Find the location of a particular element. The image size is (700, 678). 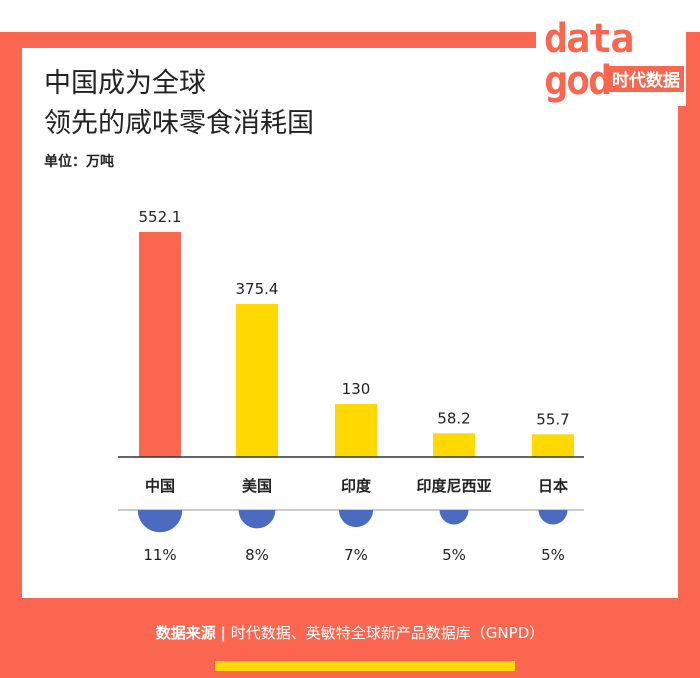

value-label-3: 58.2 is located at coordinates (453, 418).